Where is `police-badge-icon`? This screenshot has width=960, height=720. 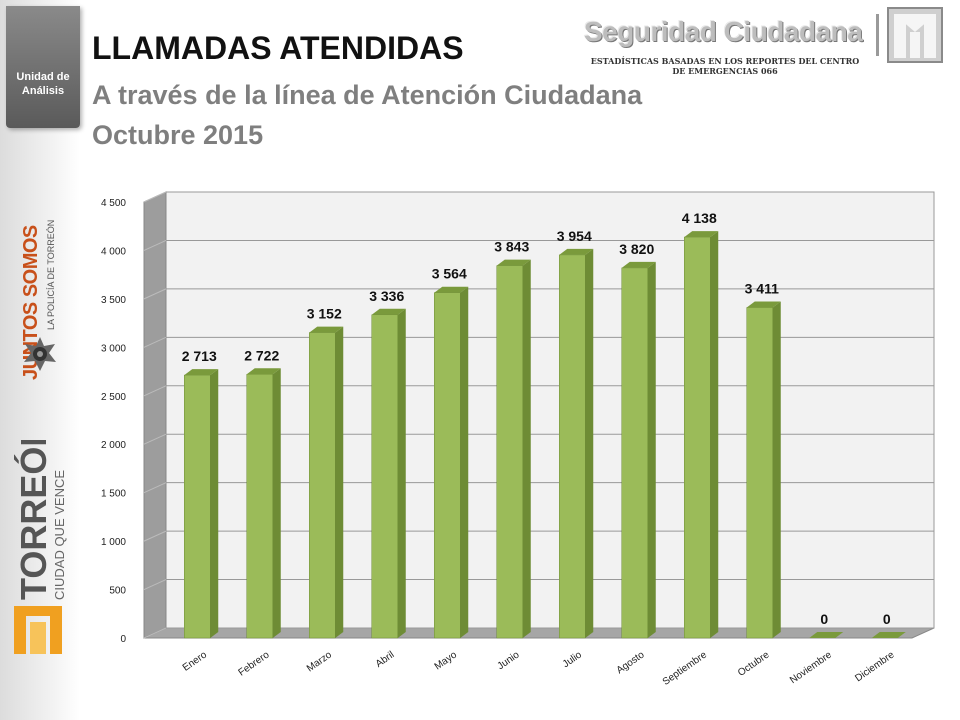
police-badge-icon is located at coordinates (40, 354).